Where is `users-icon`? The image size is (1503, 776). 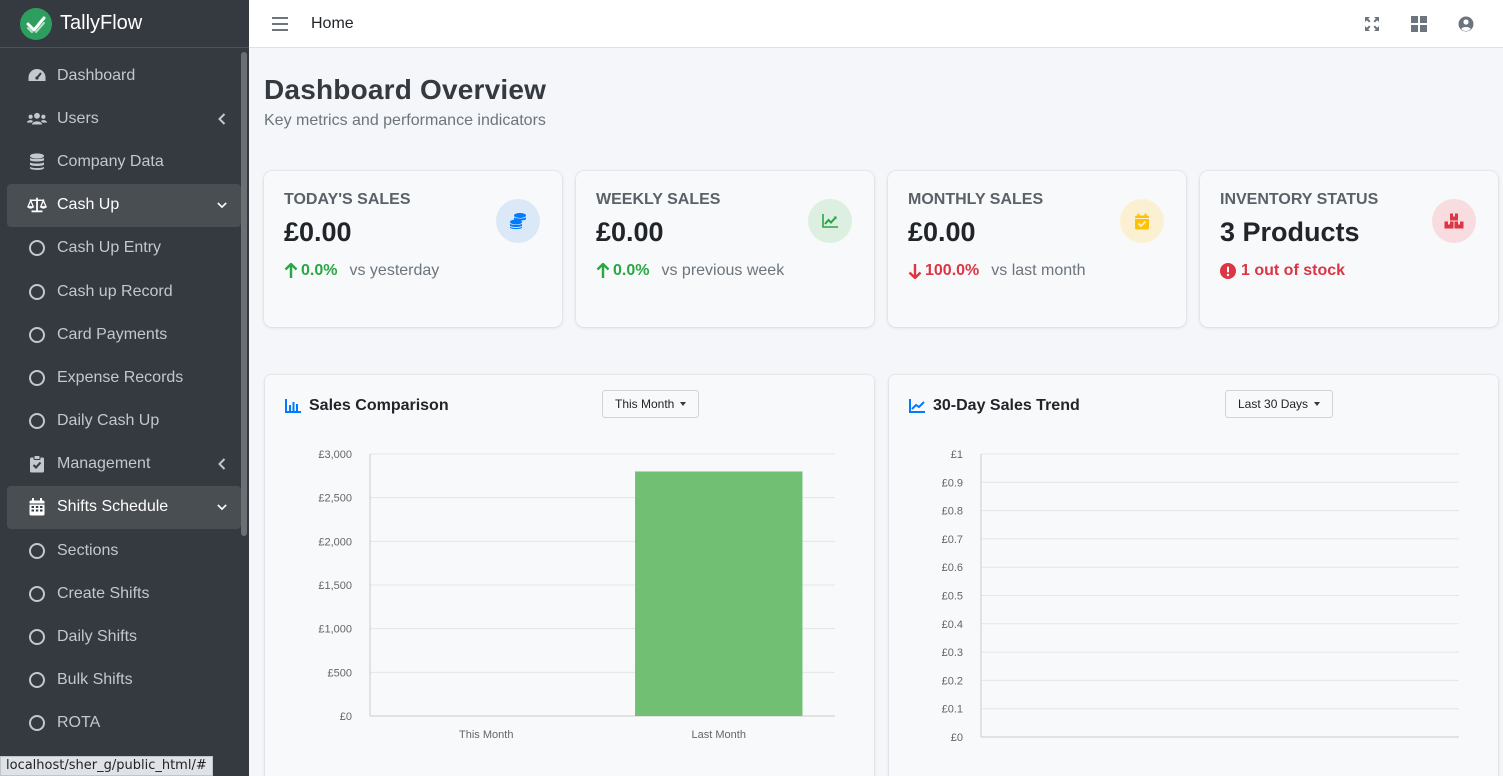
users-icon is located at coordinates (37, 119).